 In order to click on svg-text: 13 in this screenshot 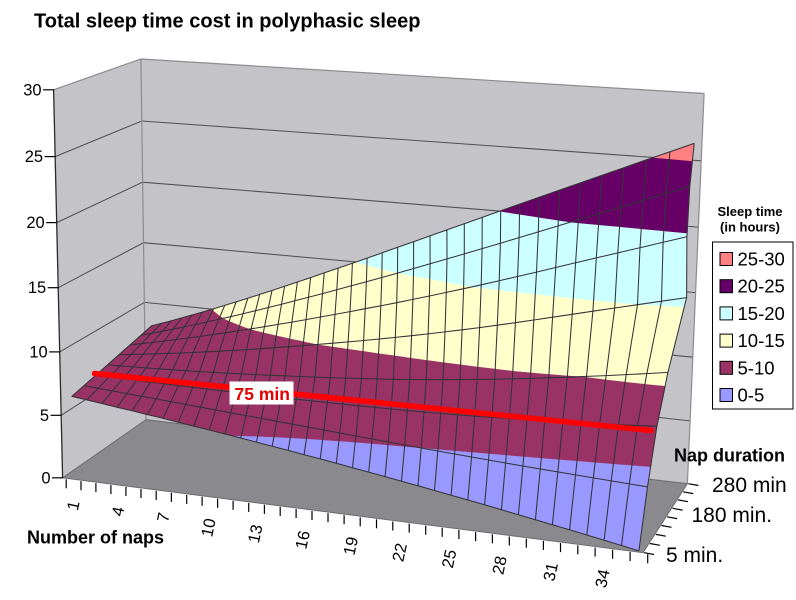, I will do `click(255, 534)`.